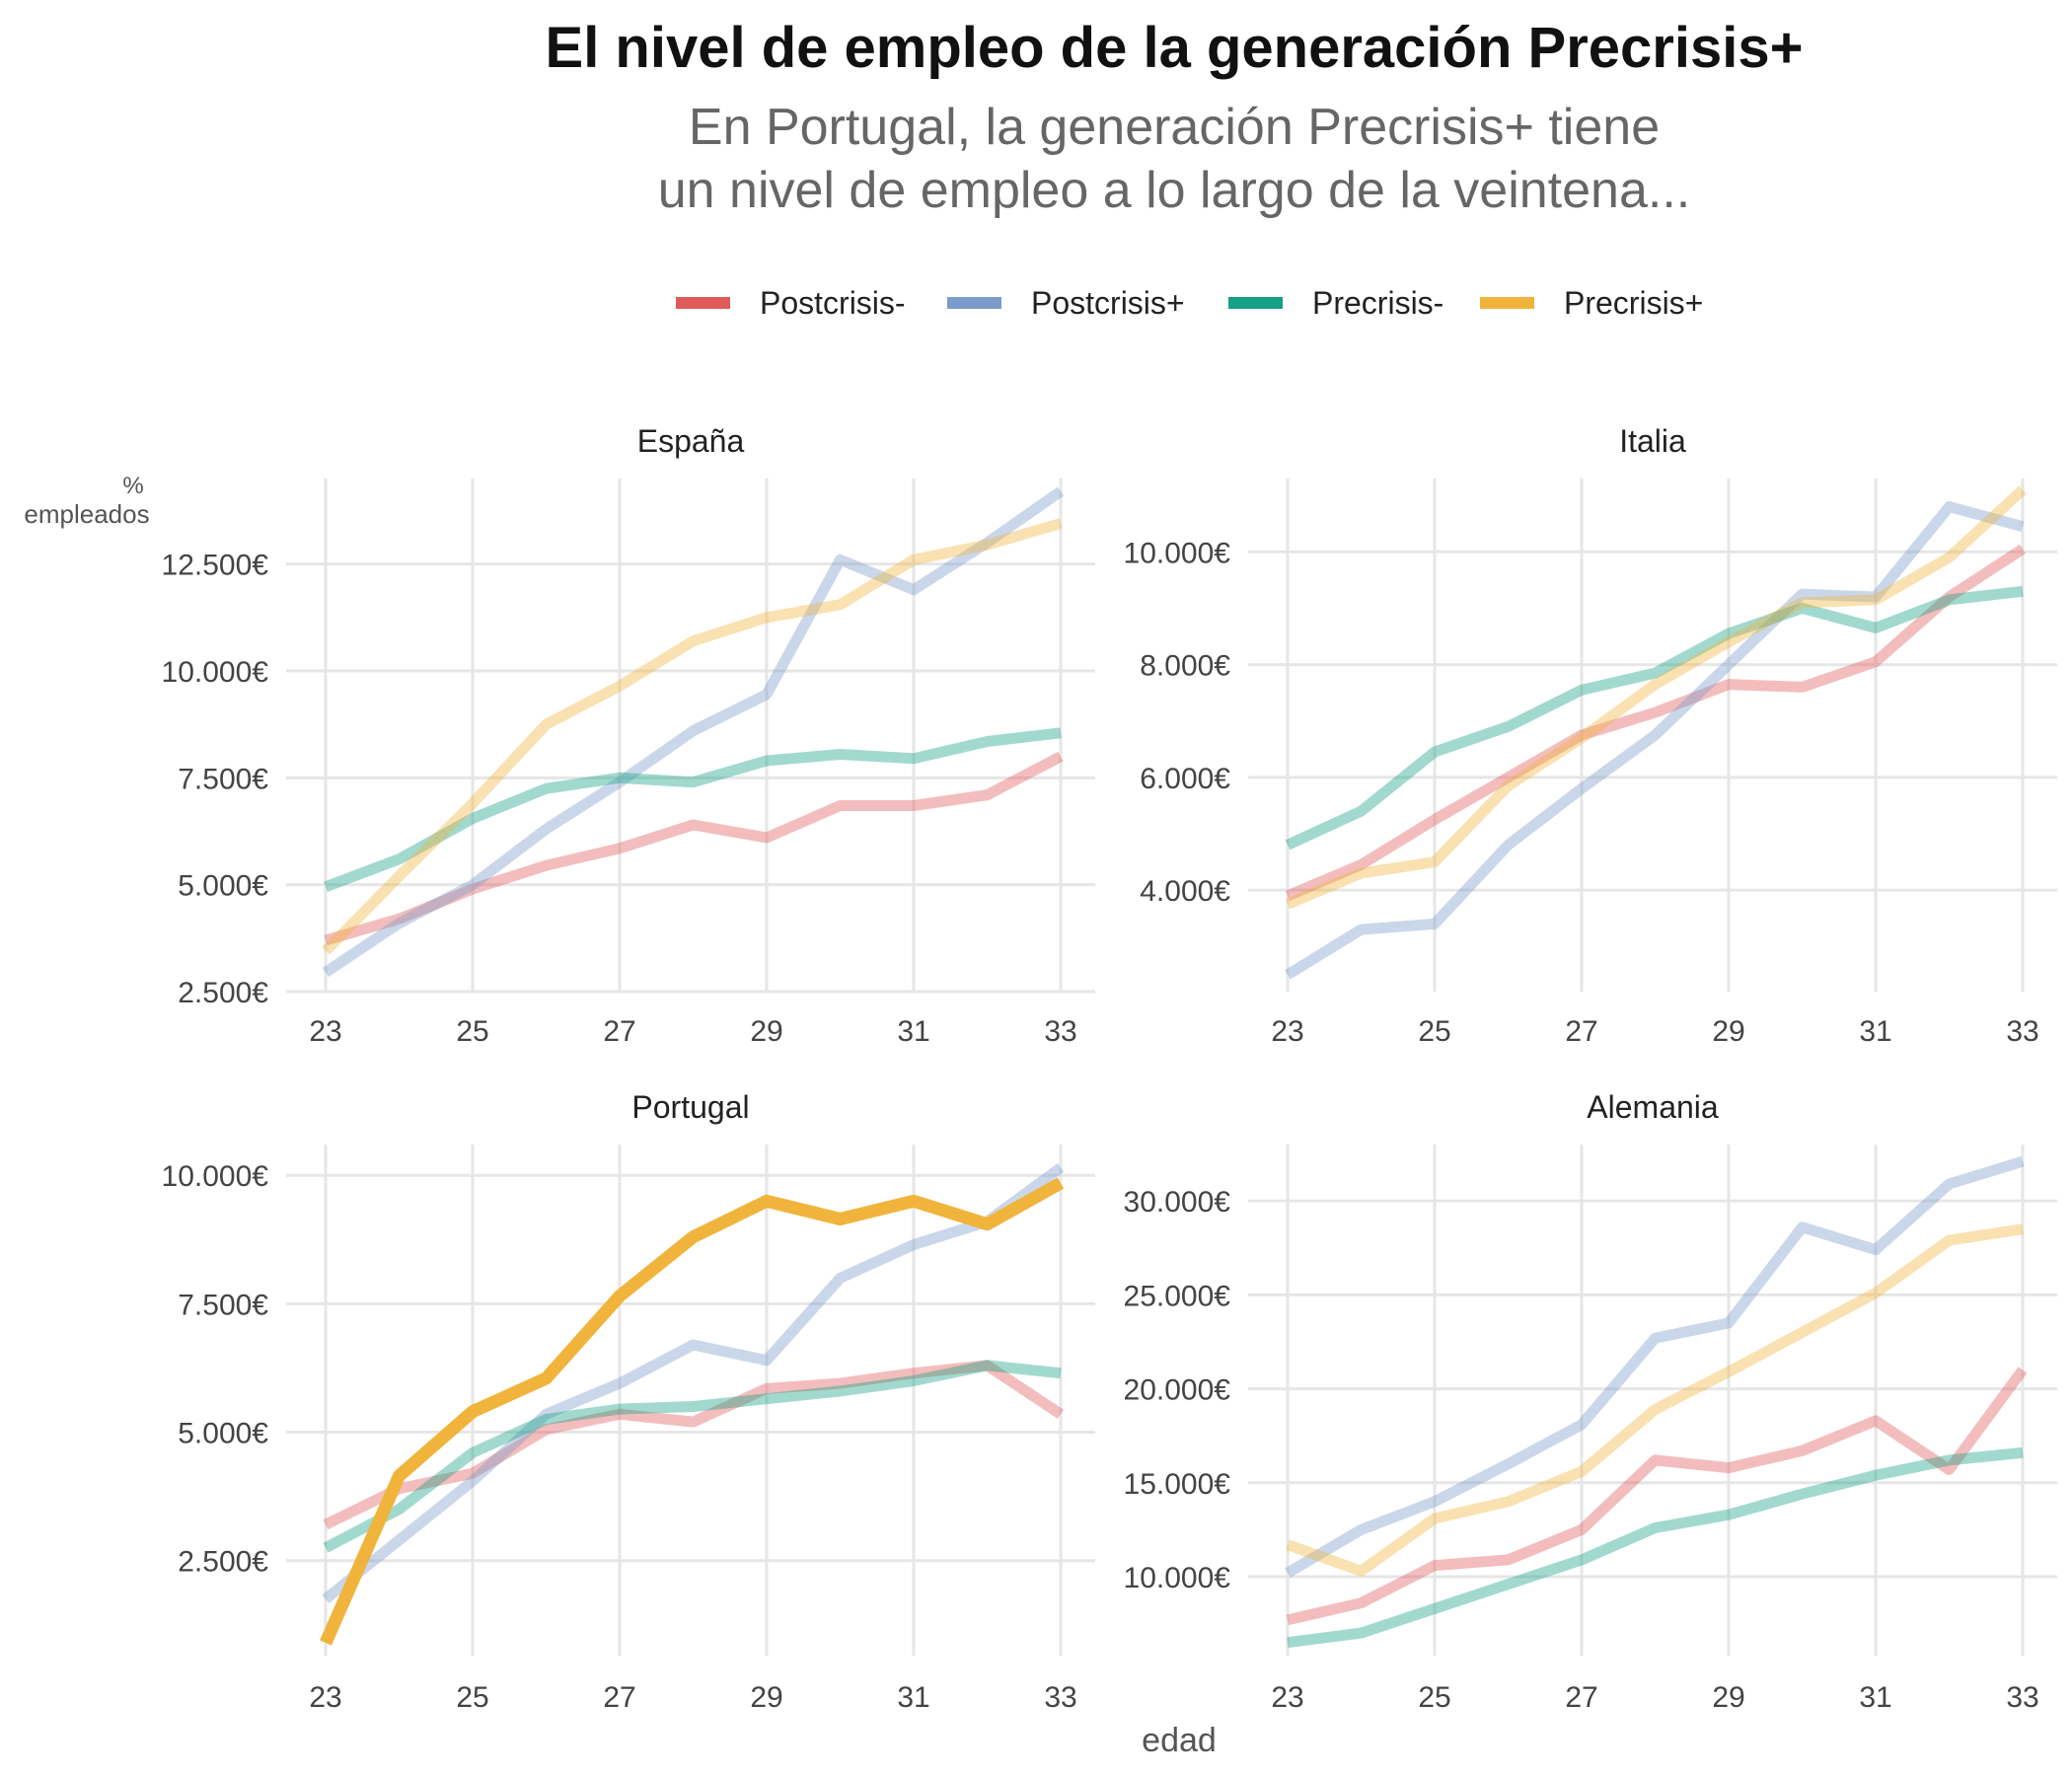  Describe the element at coordinates (1178, 1391) in the screenshot. I see `y-tick-label: 20.000€` at that location.